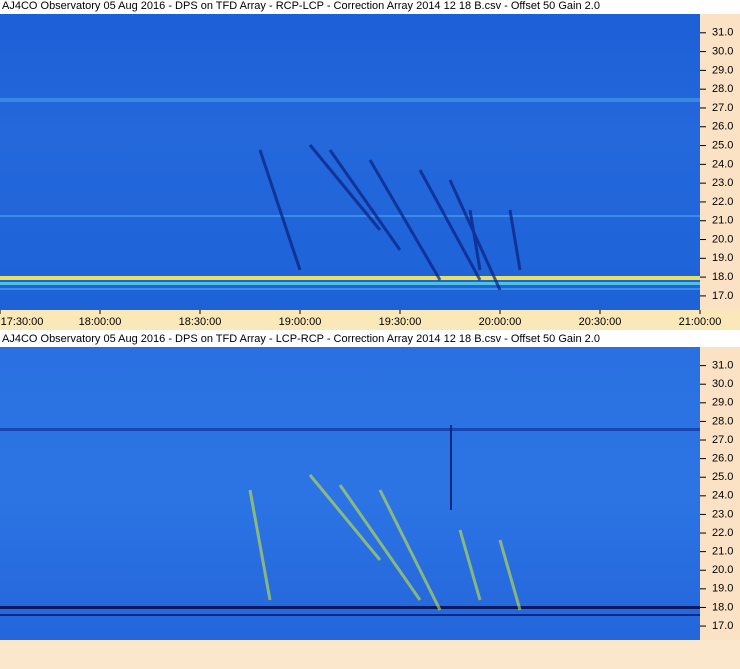 Image resolution: width=740 pixels, height=669 pixels. I want to click on x-tick-label: 17:30:00, so click(22, 322).